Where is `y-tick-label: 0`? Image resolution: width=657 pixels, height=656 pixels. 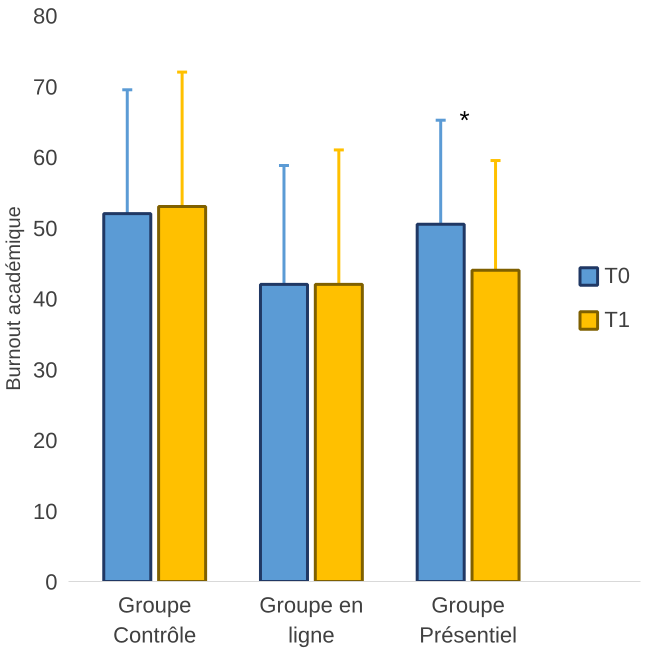 y-tick-label: 0 is located at coordinates (51, 582).